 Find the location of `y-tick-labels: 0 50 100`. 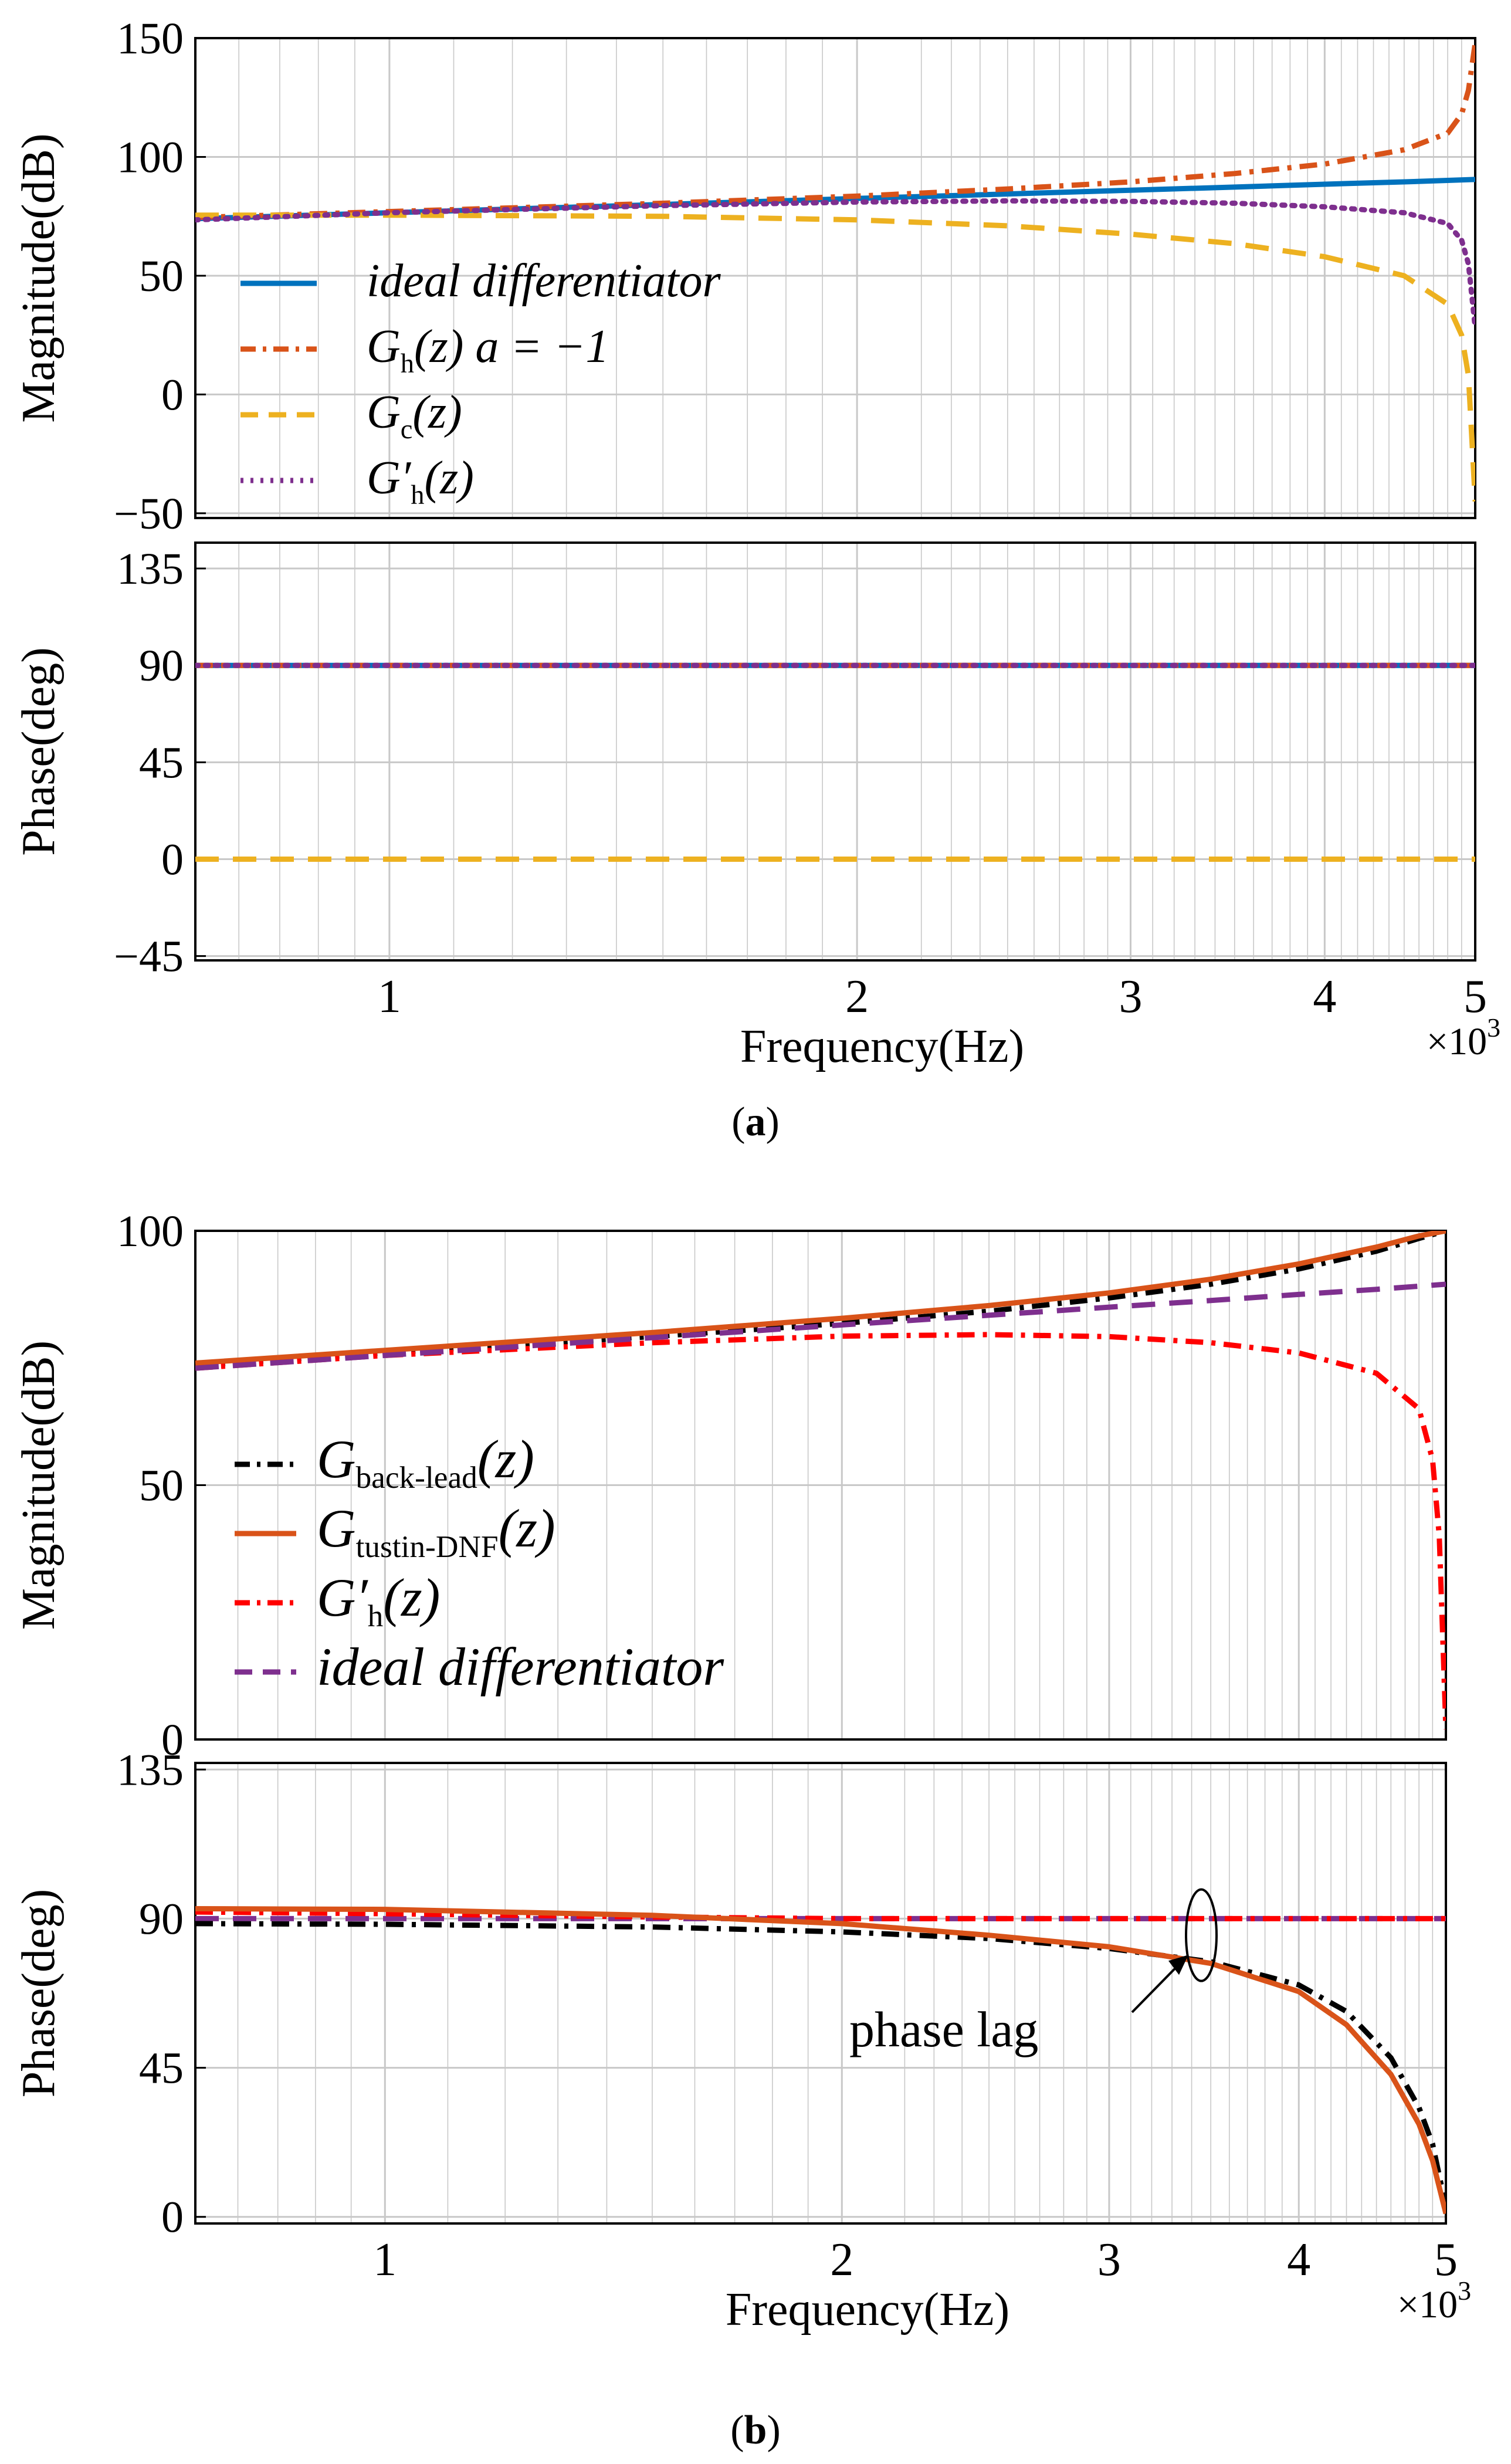

y-tick-labels: 0 50 100 is located at coordinates (161, 1486).